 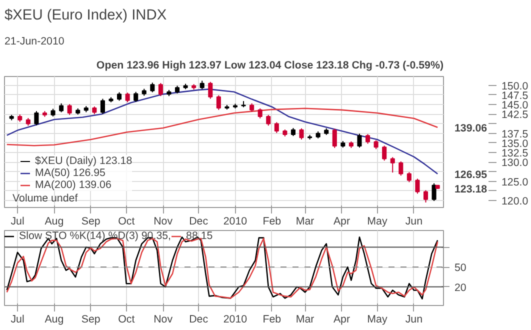 What do you see at coordinates (515, 144) in the screenshot?
I see `y-tick-label: 135.0` at bounding box center [515, 144].